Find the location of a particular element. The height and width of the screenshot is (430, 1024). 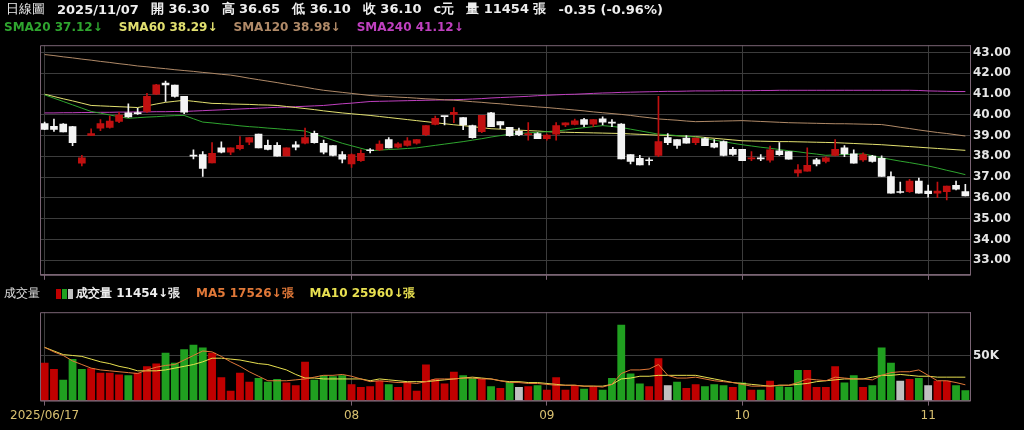

text: 開 36.30 is located at coordinates (180, 9).